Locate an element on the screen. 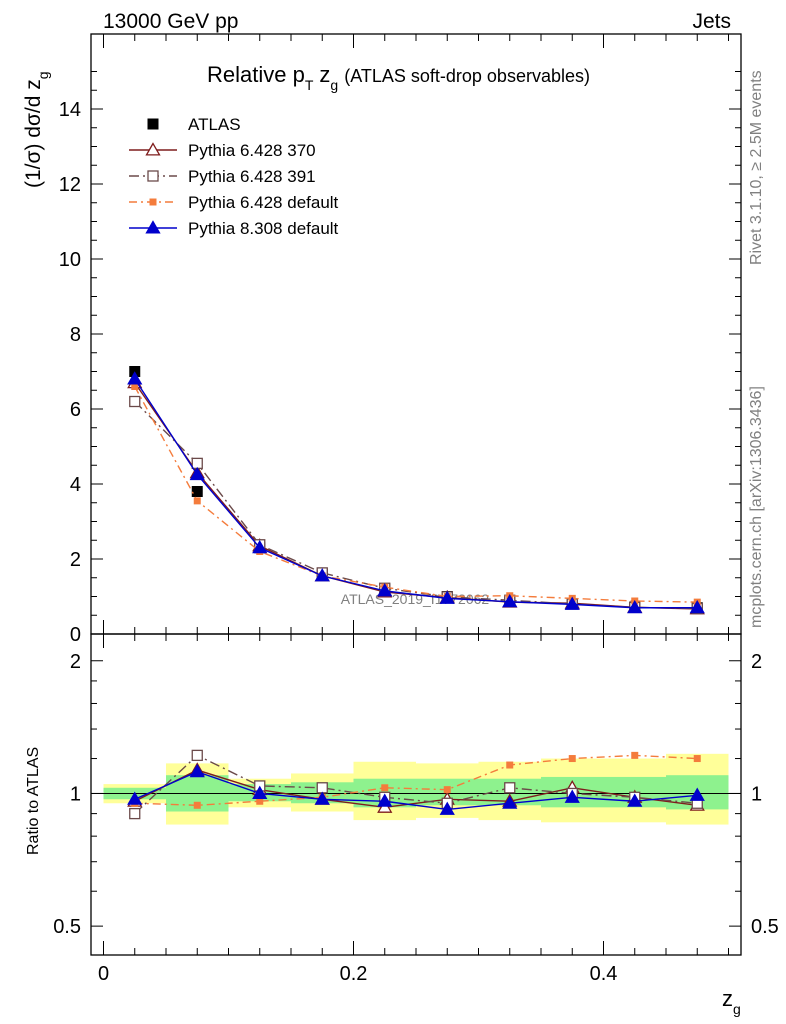 This screenshot has width=786, height=1024. x-tick-label: 0.2 is located at coordinates (354, 974).